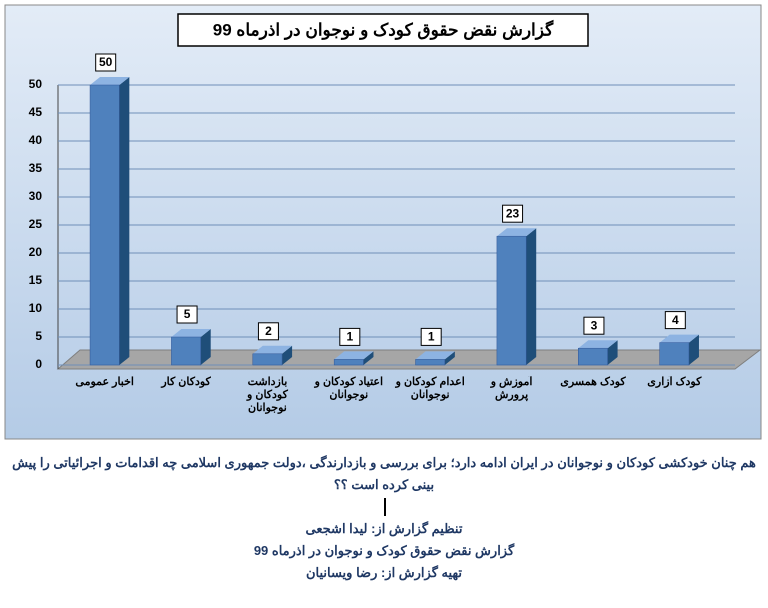 This screenshot has height=608, width=768. I want to click on floor, so click(409, 359).